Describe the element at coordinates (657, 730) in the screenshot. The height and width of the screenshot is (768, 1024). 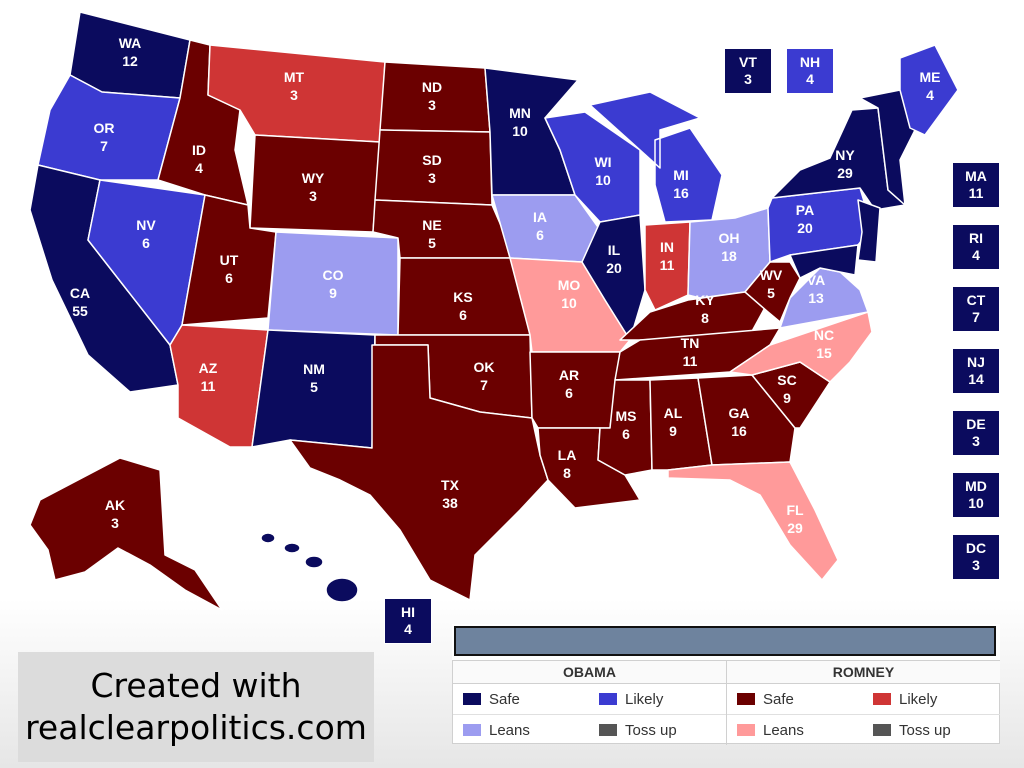
I see `legend-item-obama-tossup: Toss up` at that location.